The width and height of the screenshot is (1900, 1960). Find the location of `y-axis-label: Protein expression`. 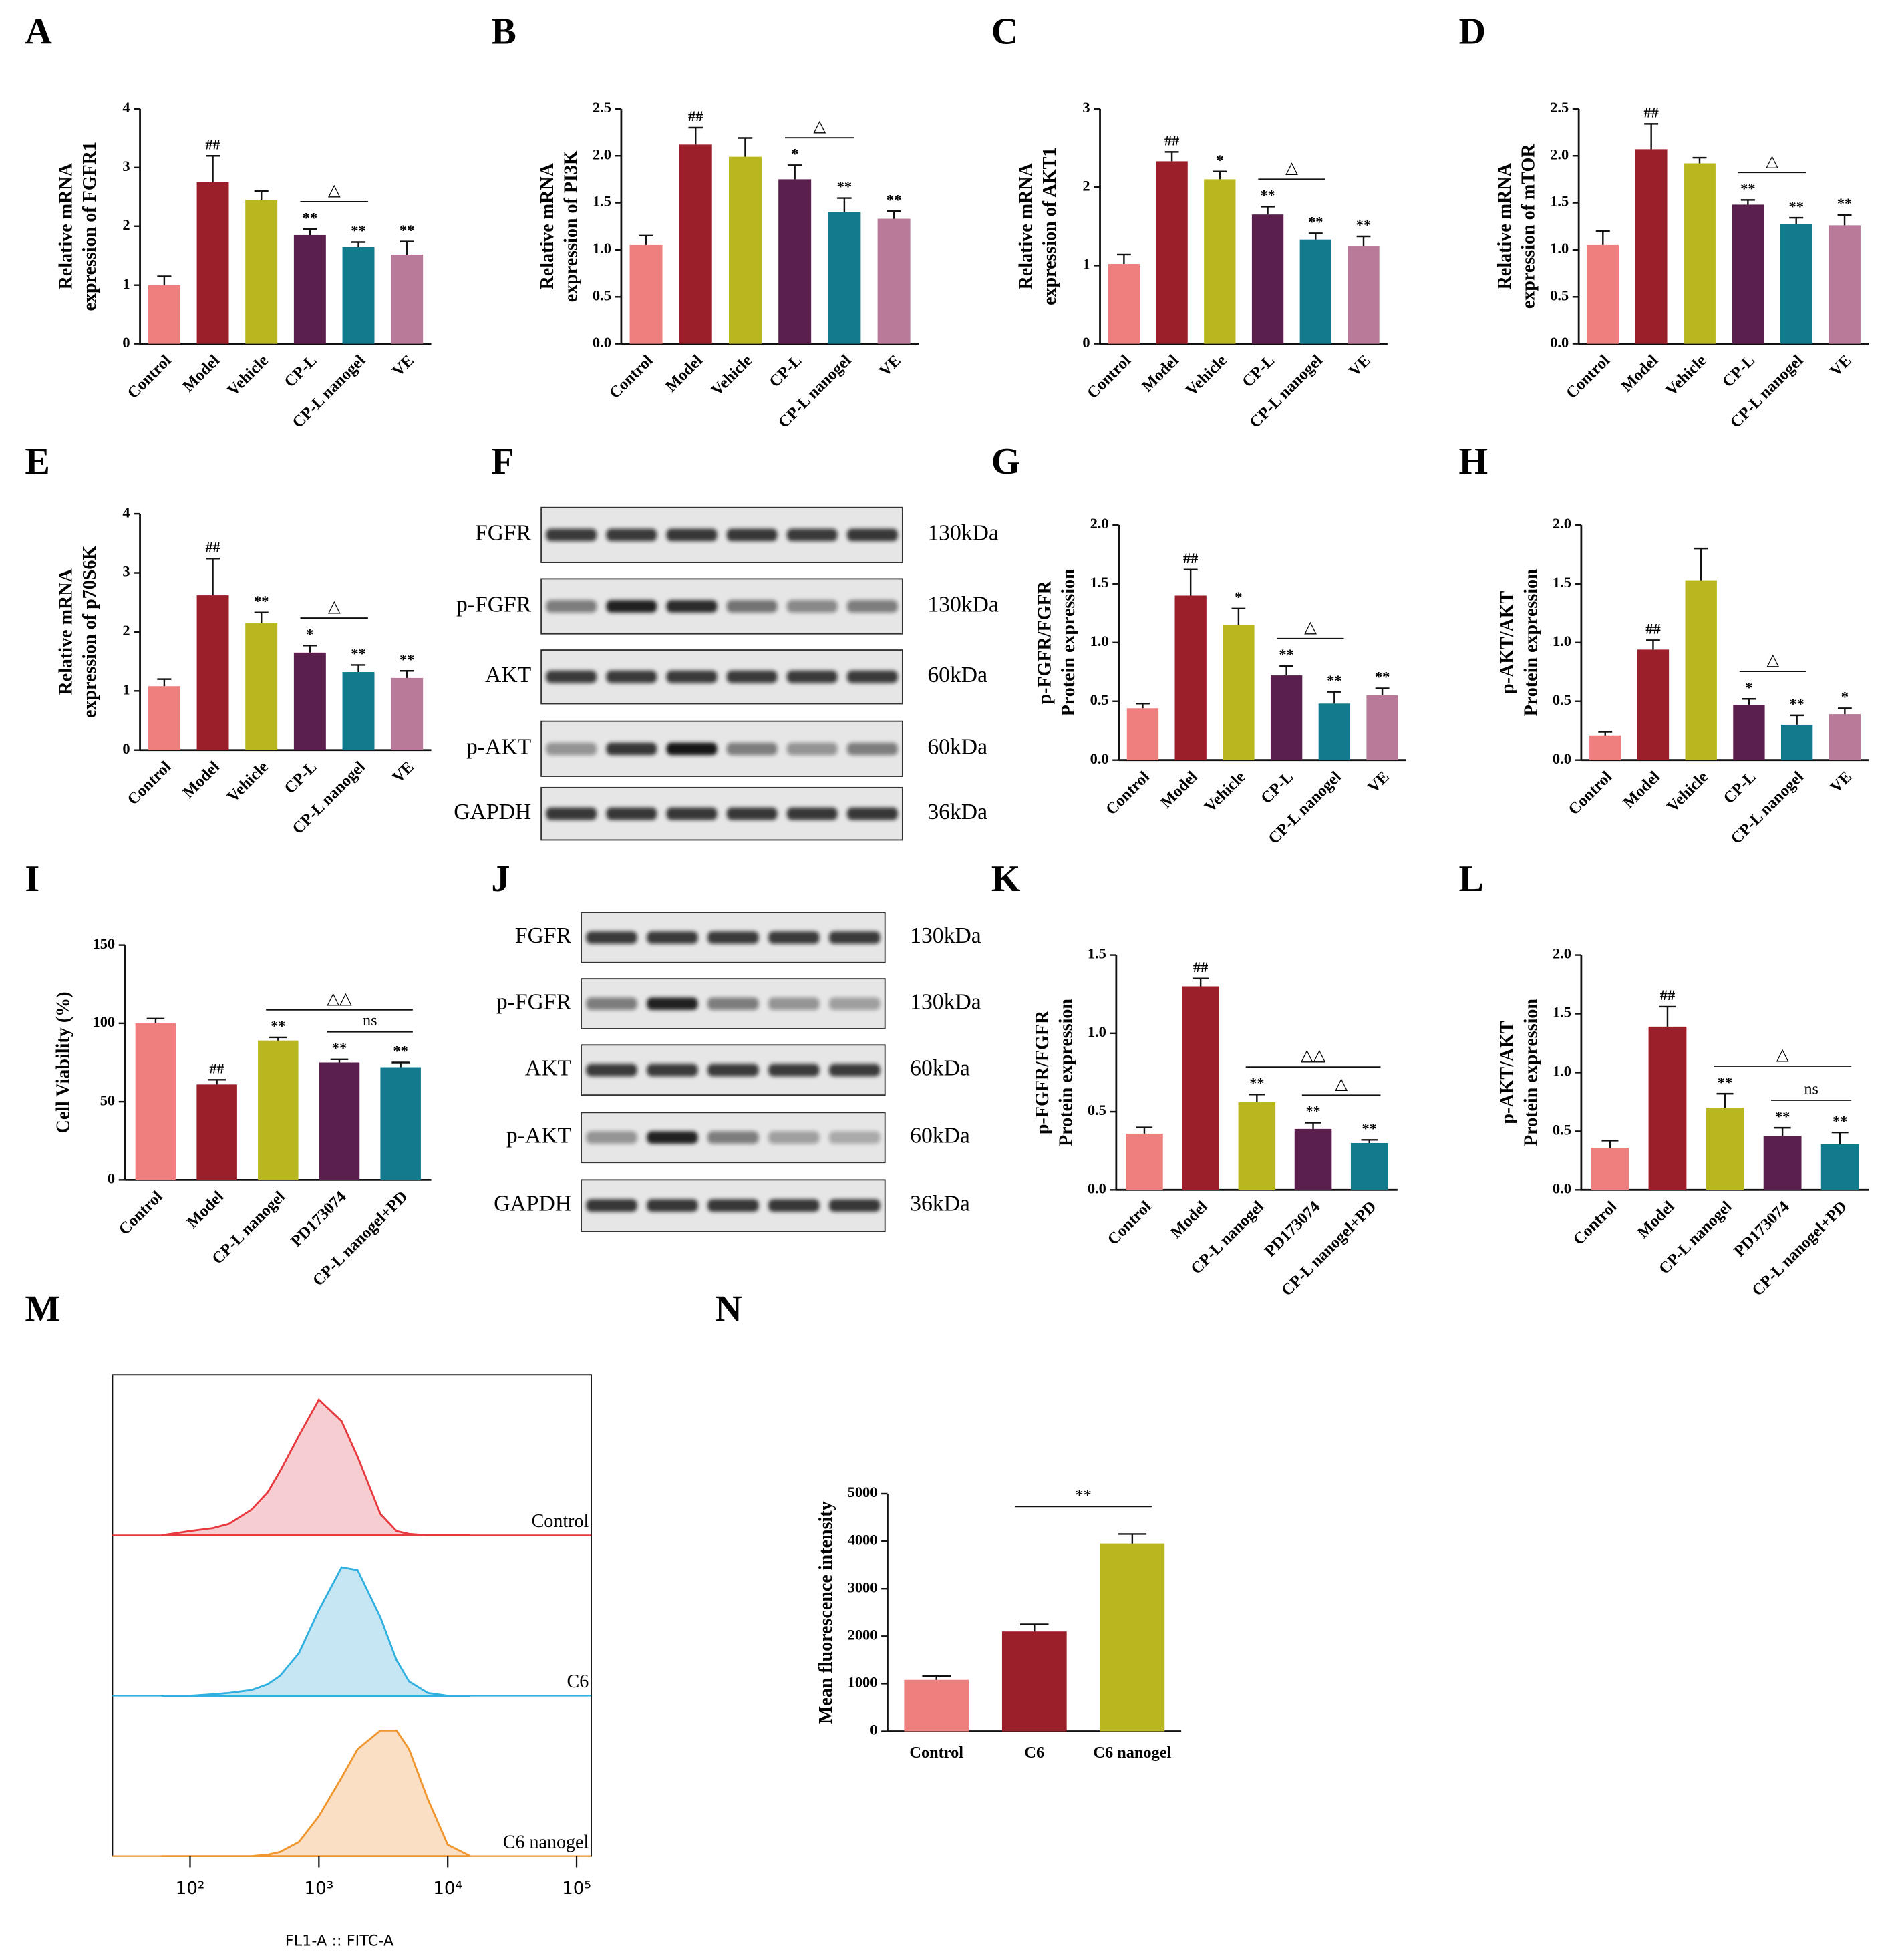

y-axis-label: Protein expression is located at coordinates (1531, 642).